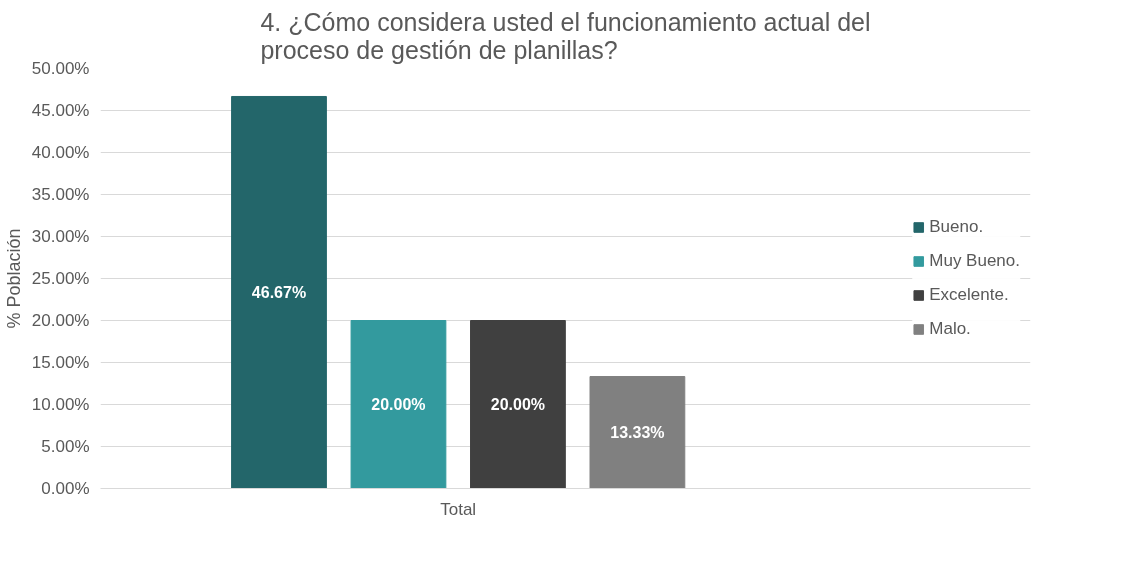  What do you see at coordinates (60, 320) in the screenshot?
I see `y-tick-label: 20.00%` at bounding box center [60, 320].